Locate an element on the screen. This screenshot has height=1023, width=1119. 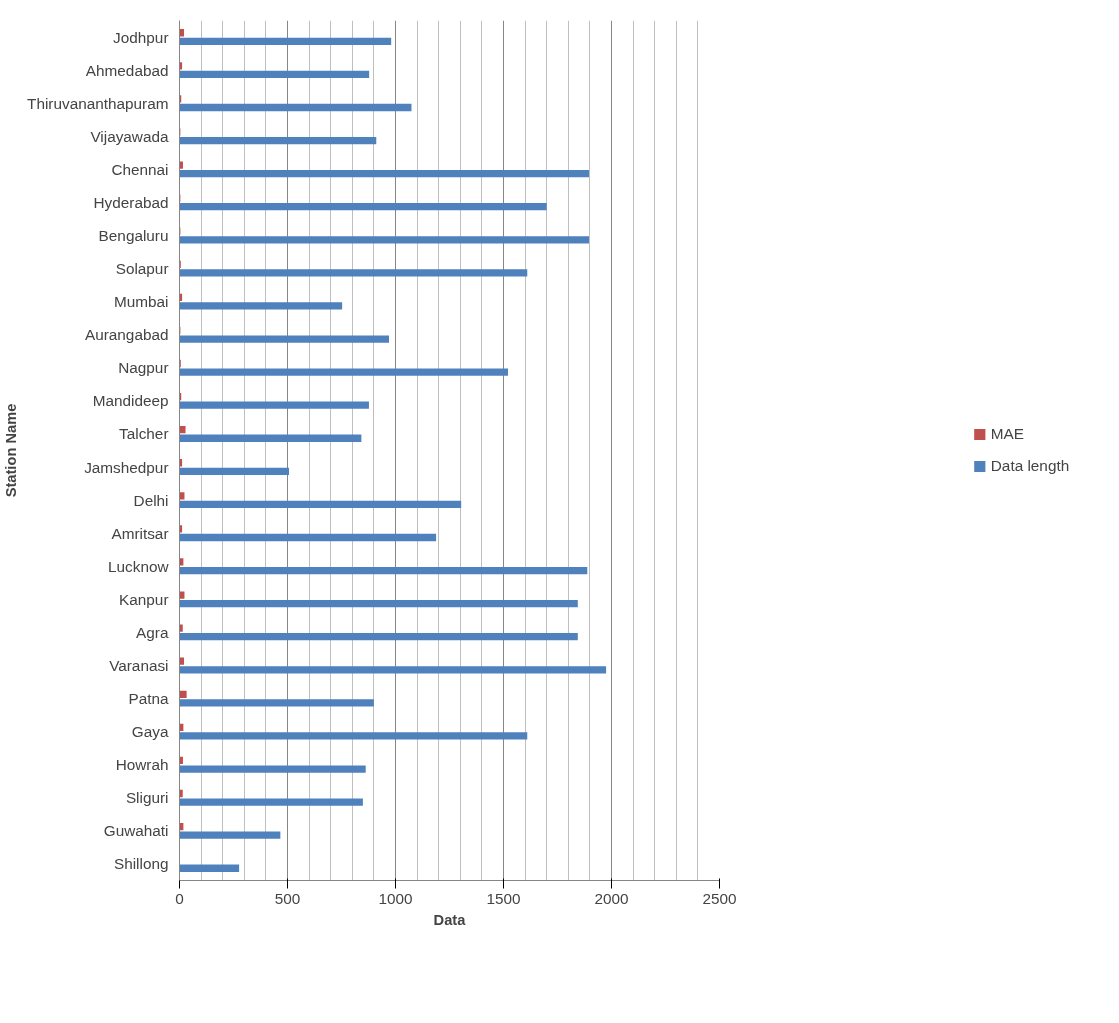
y-tick-label: Jamshedpur is located at coordinates (126, 467).